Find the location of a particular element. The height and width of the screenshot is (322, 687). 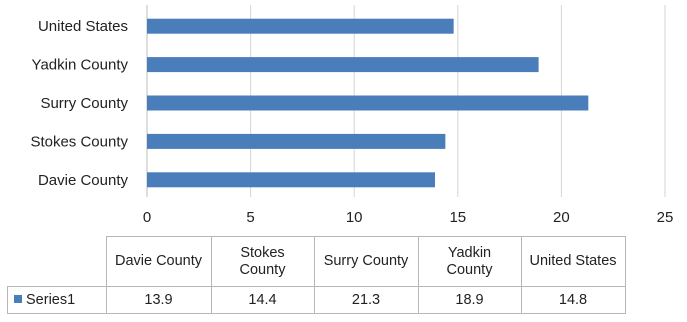

x-tick-label: 10 is located at coordinates (354, 217).